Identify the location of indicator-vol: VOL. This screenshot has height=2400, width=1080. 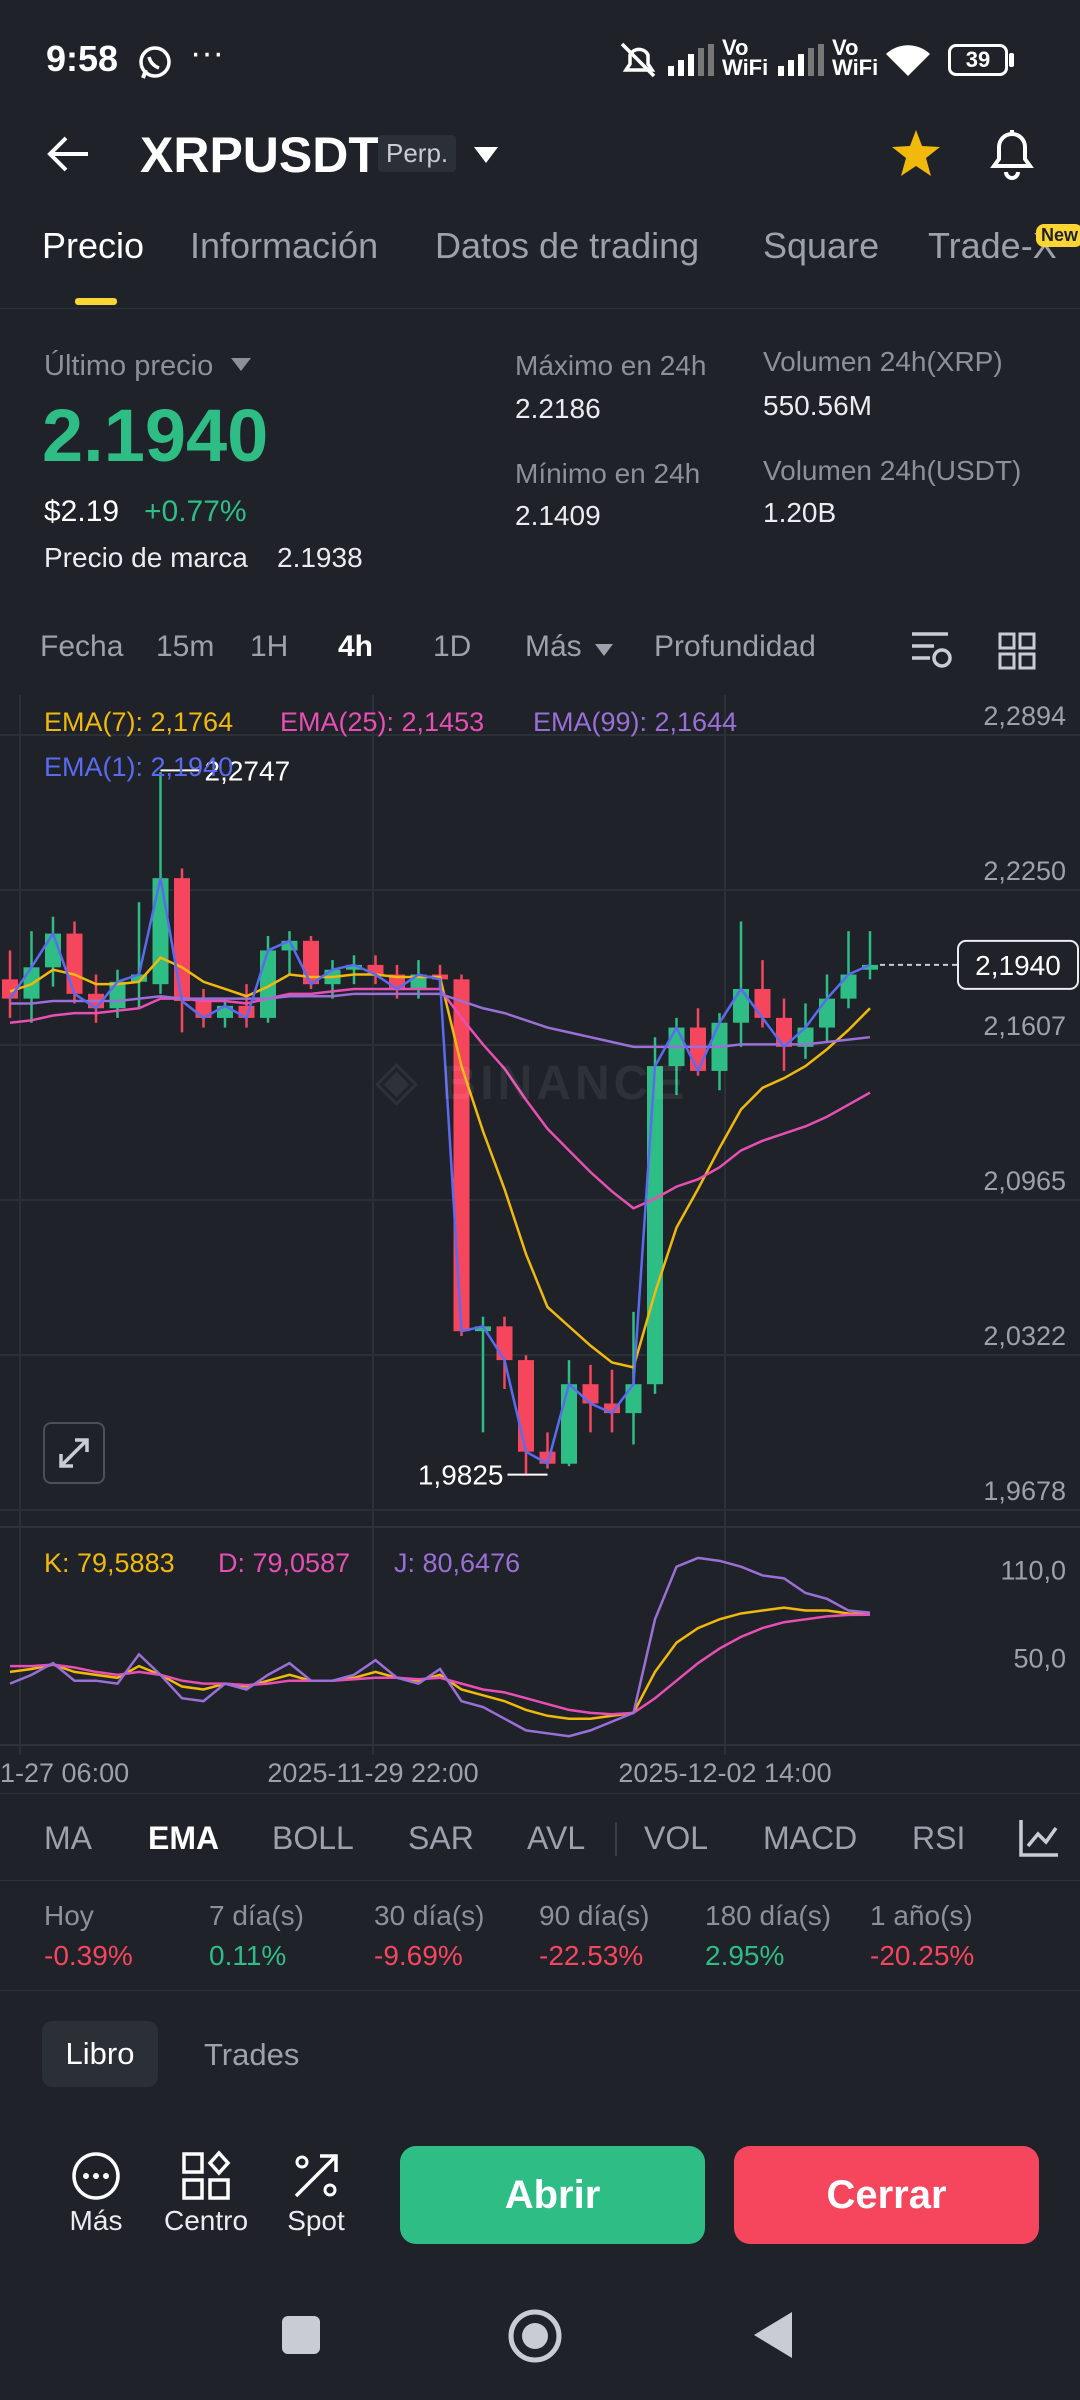
(676, 1838).